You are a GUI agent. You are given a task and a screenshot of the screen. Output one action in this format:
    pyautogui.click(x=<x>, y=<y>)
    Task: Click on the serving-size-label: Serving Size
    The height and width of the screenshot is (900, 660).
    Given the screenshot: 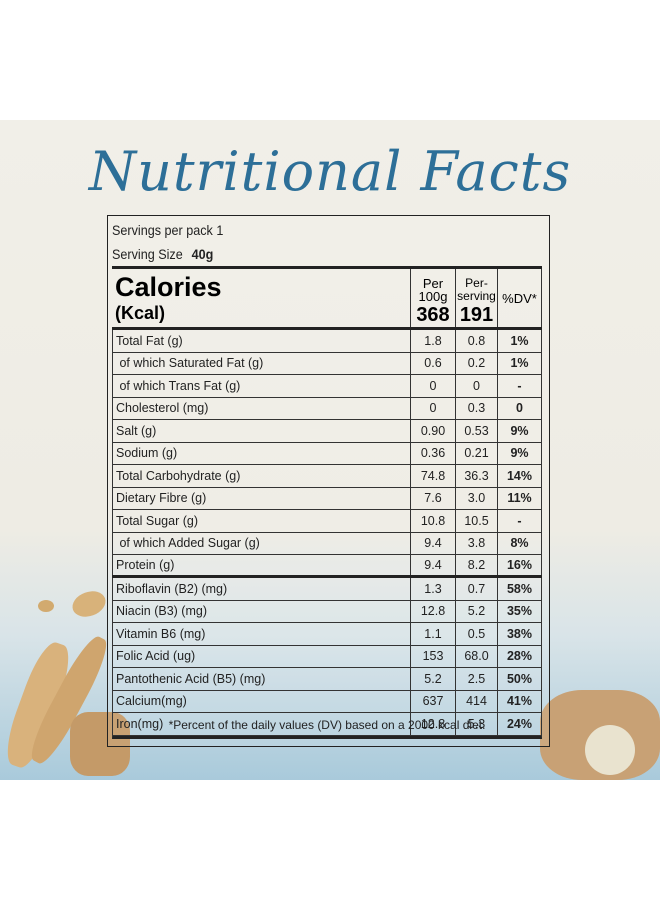 What is the action you would take?
    pyautogui.click(x=147, y=254)
    